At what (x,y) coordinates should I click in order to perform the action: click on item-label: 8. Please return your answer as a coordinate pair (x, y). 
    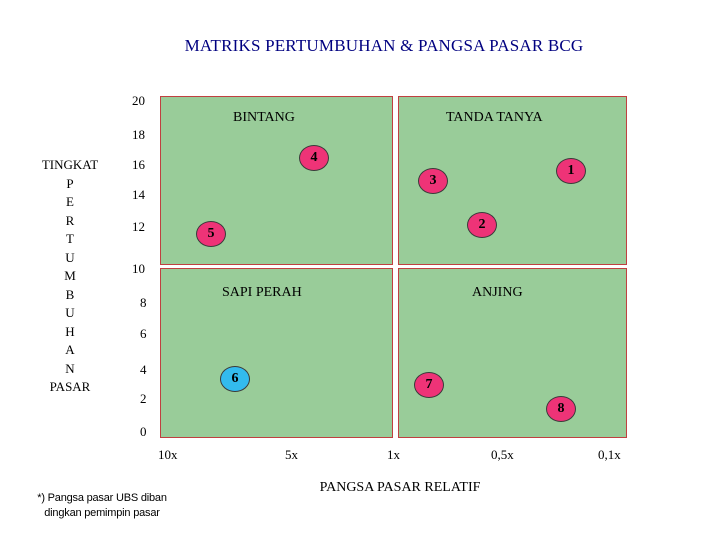
    Looking at the image, I should click on (561, 408).